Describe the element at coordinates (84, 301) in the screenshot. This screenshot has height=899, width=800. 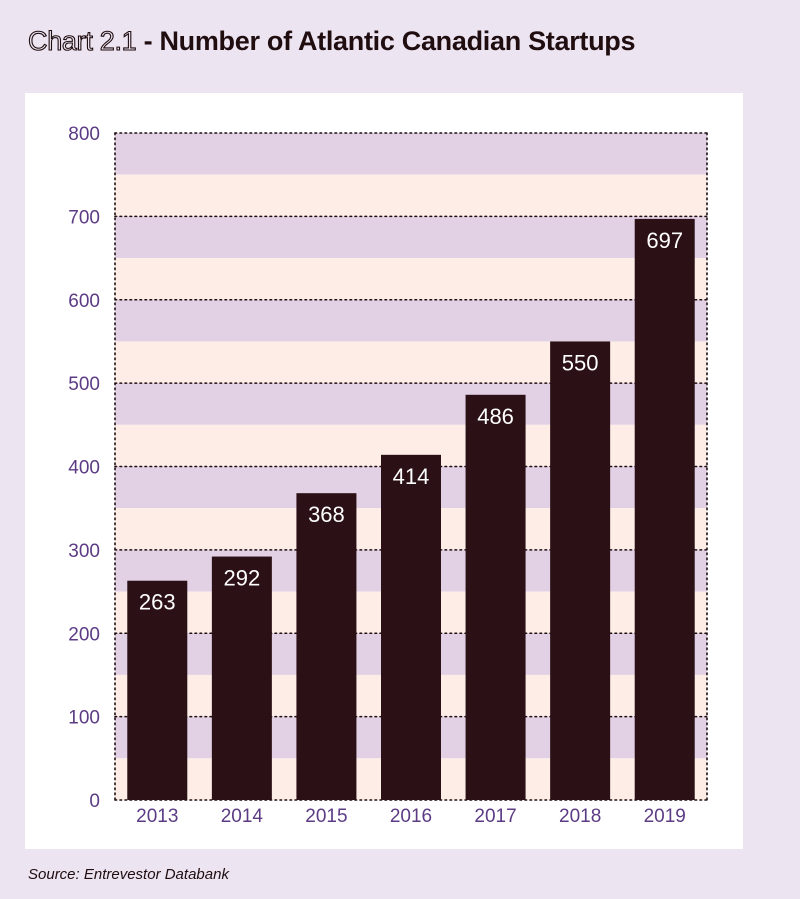
I see `y-tick-label: 600` at that location.